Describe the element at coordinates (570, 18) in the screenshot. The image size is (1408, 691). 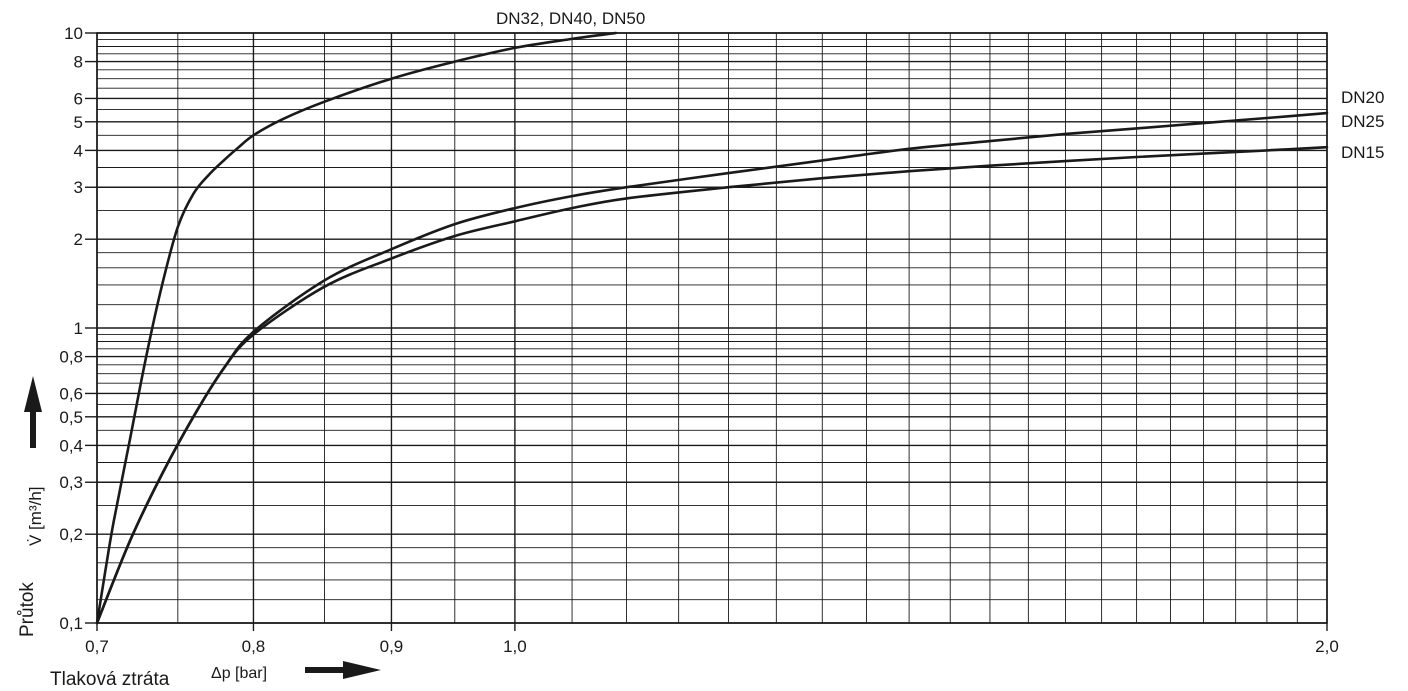
I see `series-label-dn32-dn40-dn50: DN32, DN40, DN50` at that location.